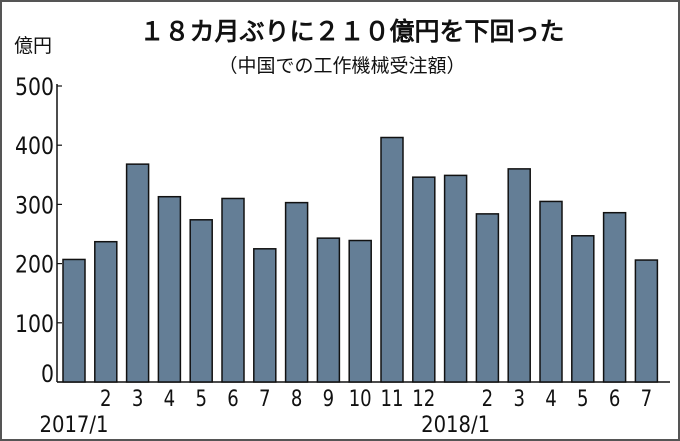 The image size is (680, 441). What do you see at coordinates (351, 31) in the screenshot?
I see `chart-title: １８カ月ぶりに２１０億円を下回った` at bounding box center [351, 31].